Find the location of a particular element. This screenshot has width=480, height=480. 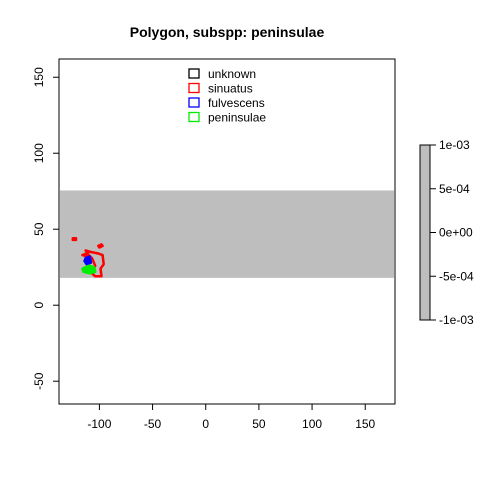

x-tick-label: 150 is located at coordinates (365, 424).